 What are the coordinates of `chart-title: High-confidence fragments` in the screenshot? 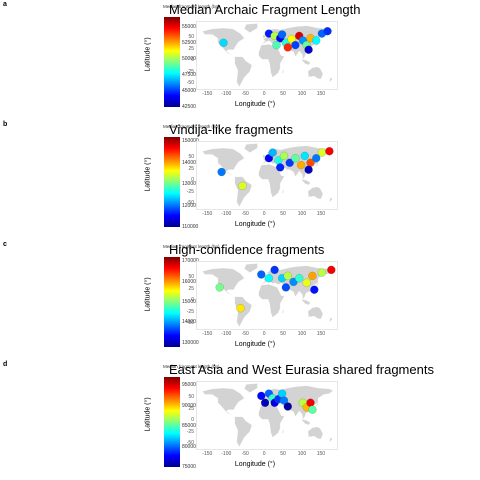 It's located at (247, 249).